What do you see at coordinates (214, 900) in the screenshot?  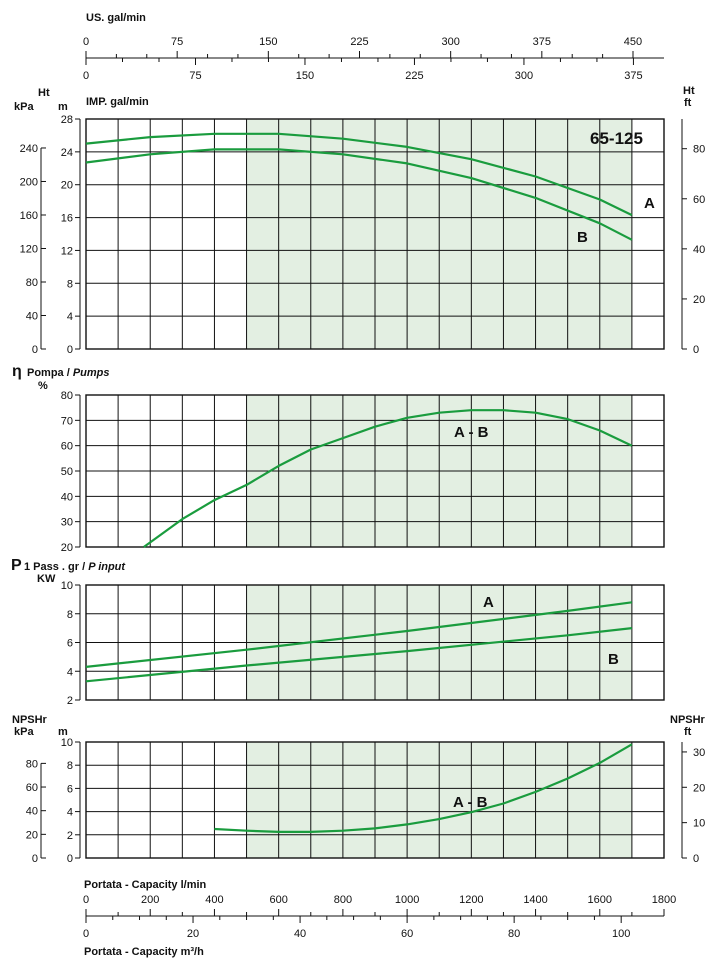 I see `lmin-tick-label: 400` at bounding box center [214, 900].